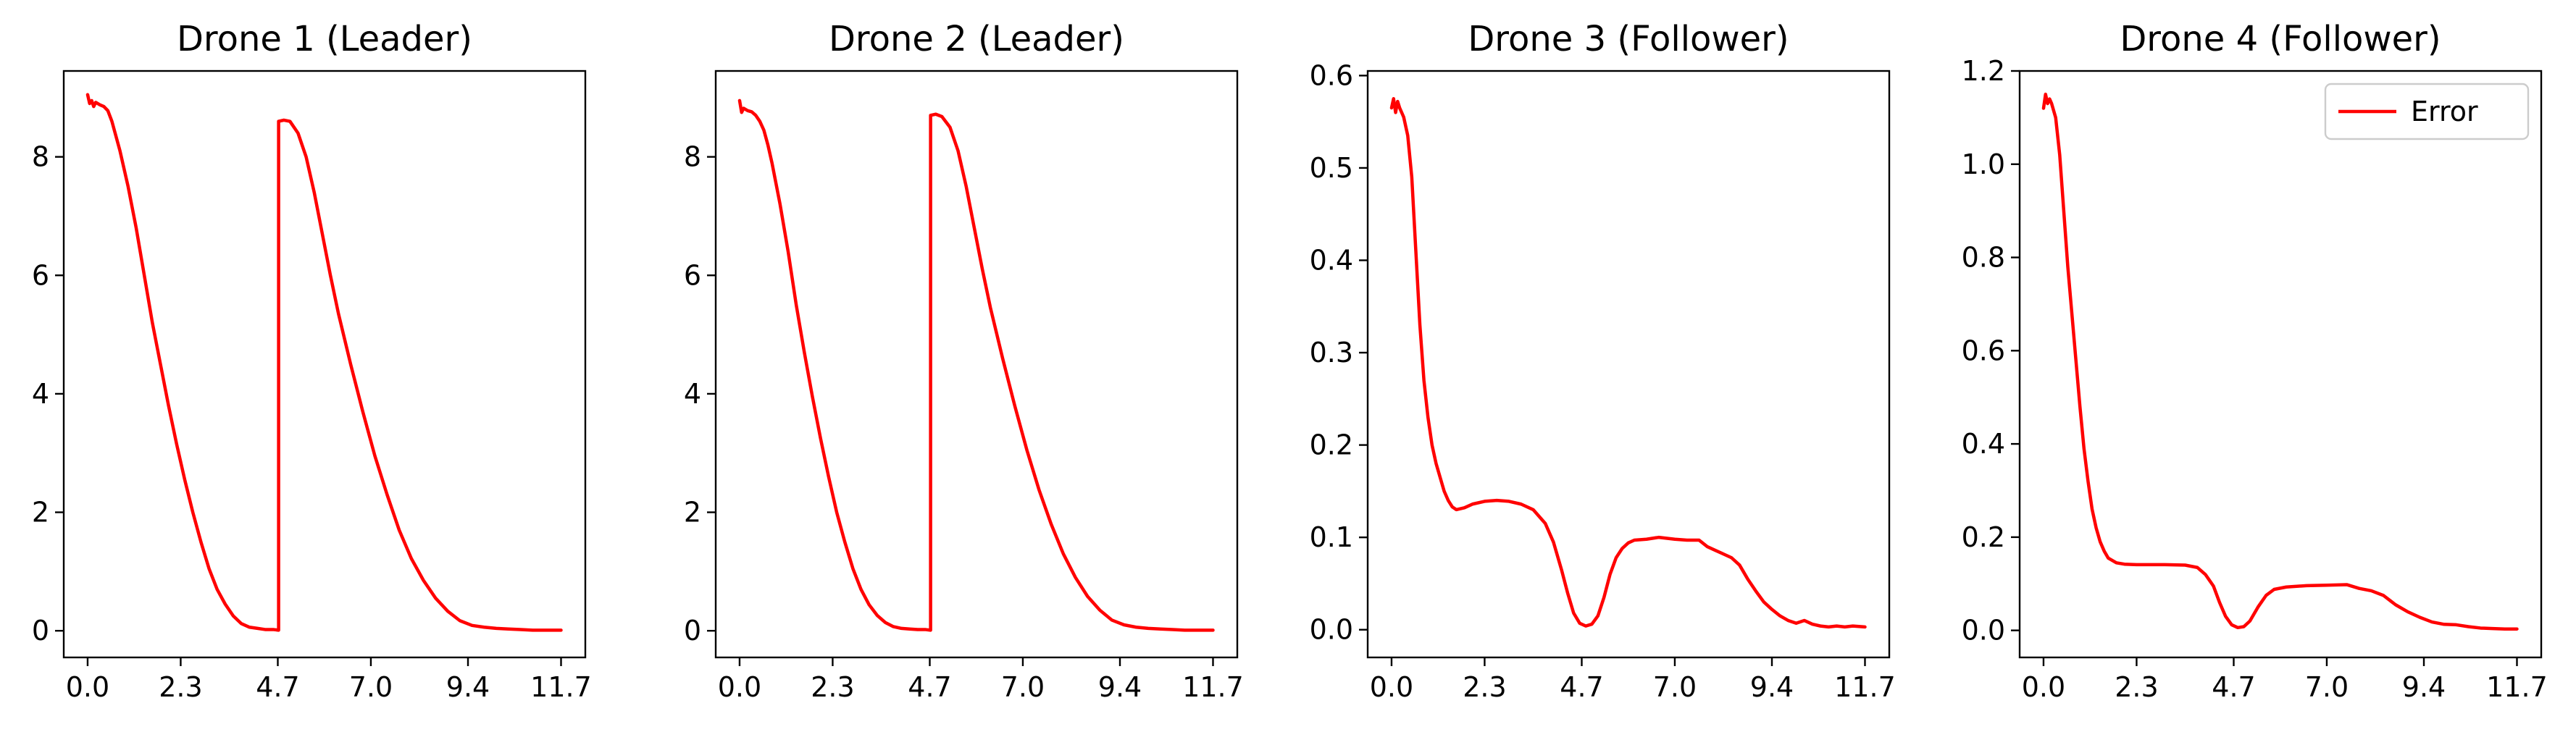 The image size is (2576, 732). What do you see at coordinates (180, 687) in the screenshot?
I see `panel-1-x-tick-label-2: 2.3` at bounding box center [180, 687].